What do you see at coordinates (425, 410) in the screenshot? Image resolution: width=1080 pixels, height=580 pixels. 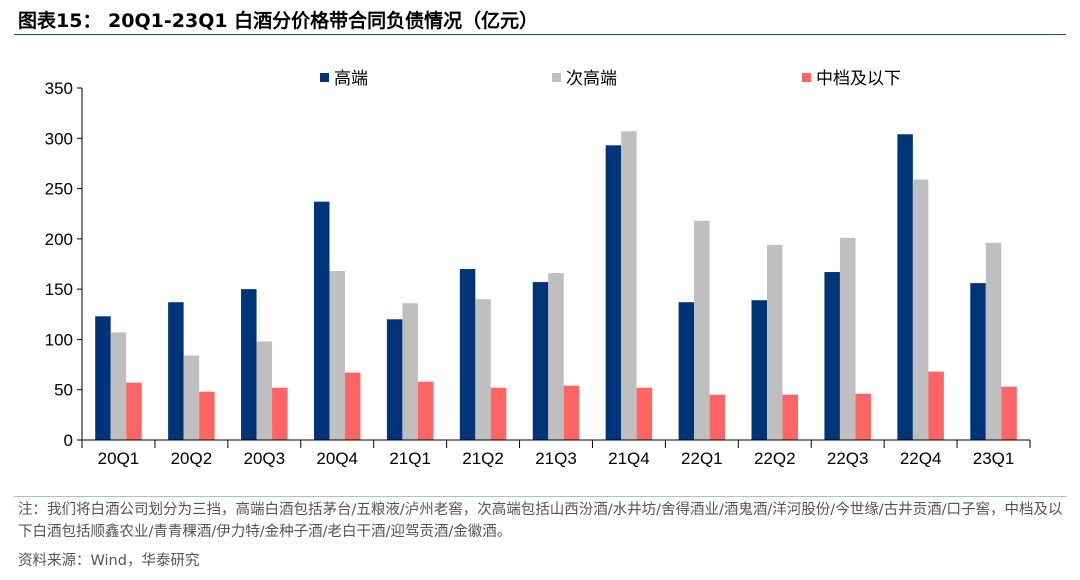 I see `bar-2-21Q1` at bounding box center [425, 410].